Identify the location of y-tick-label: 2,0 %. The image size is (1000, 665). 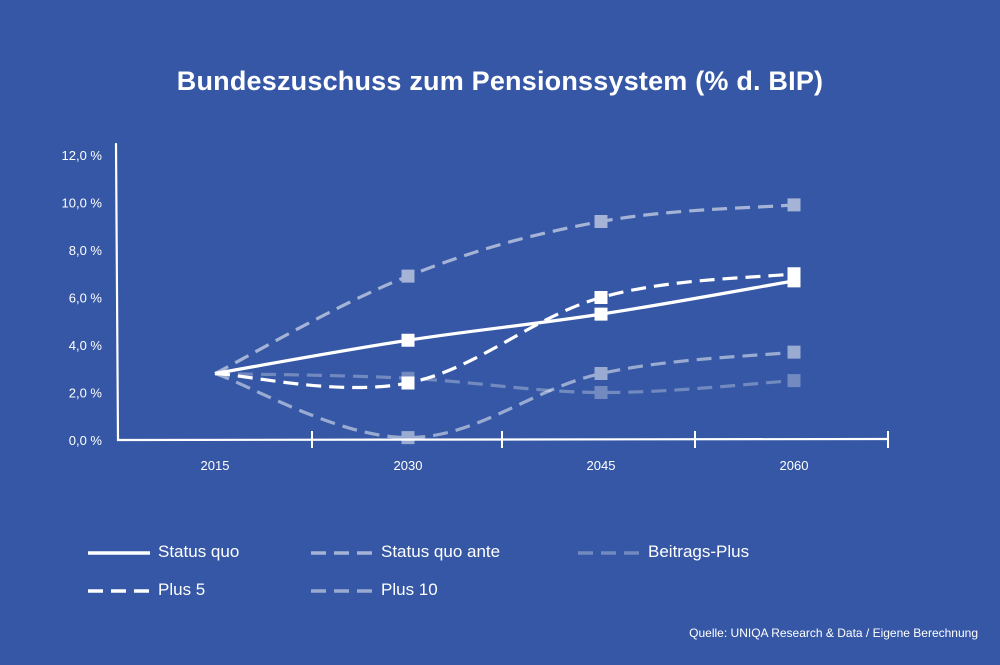
(86, 393).